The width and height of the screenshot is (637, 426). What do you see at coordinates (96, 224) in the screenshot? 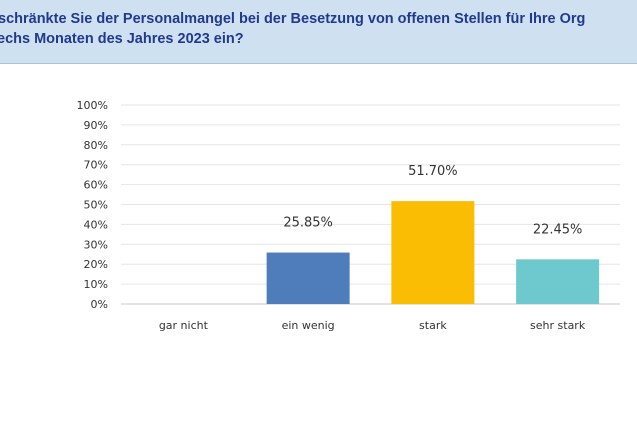
I see `y-tick-label: 40%` at bounding box center [96, 224].